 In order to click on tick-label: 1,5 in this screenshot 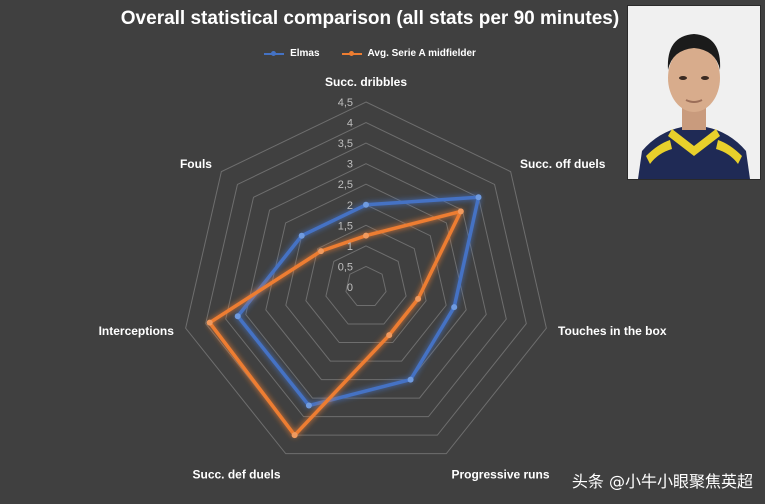, I will do `click(345, 226)`.